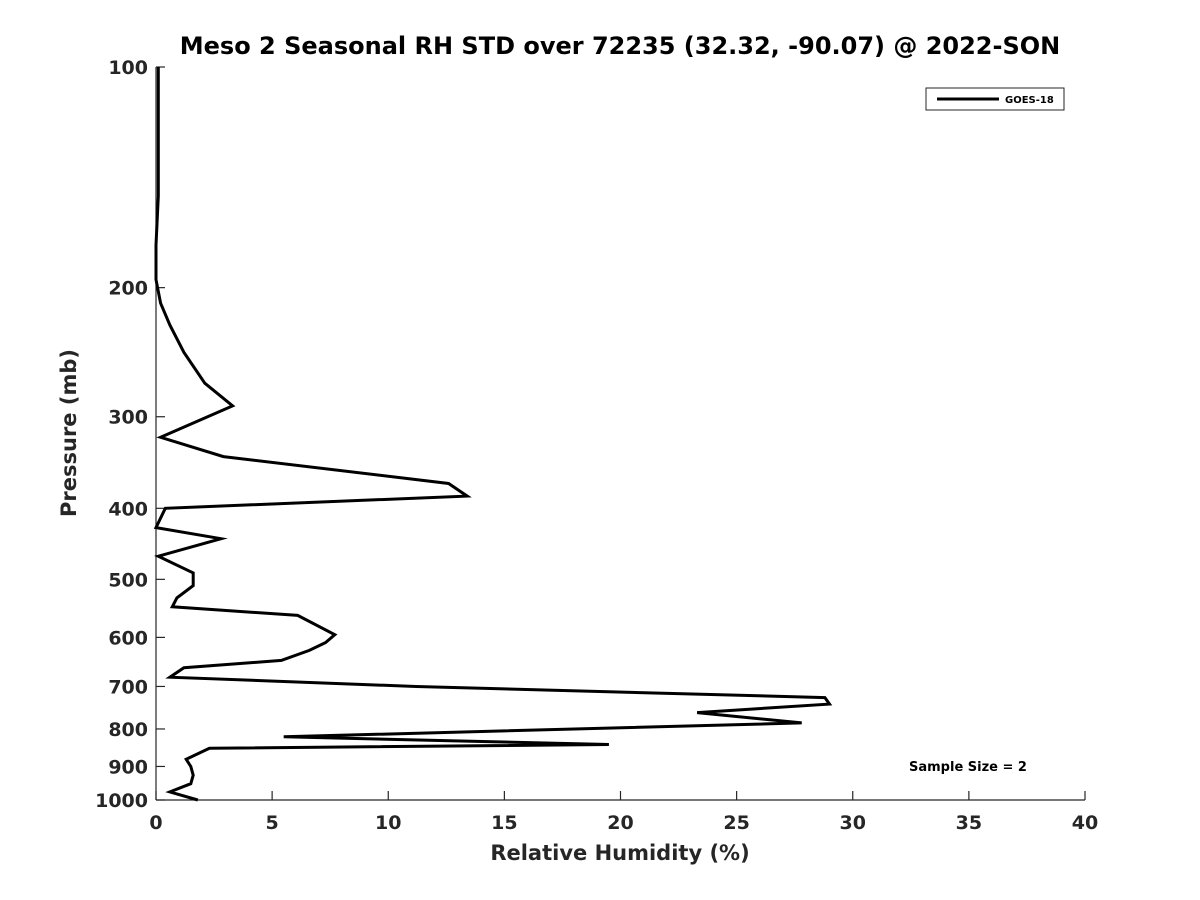 The image size is (1200, 900). Describe the element at coordinates (128, 767) in the screenshot. I see `y-tick-label: 900` at that location.